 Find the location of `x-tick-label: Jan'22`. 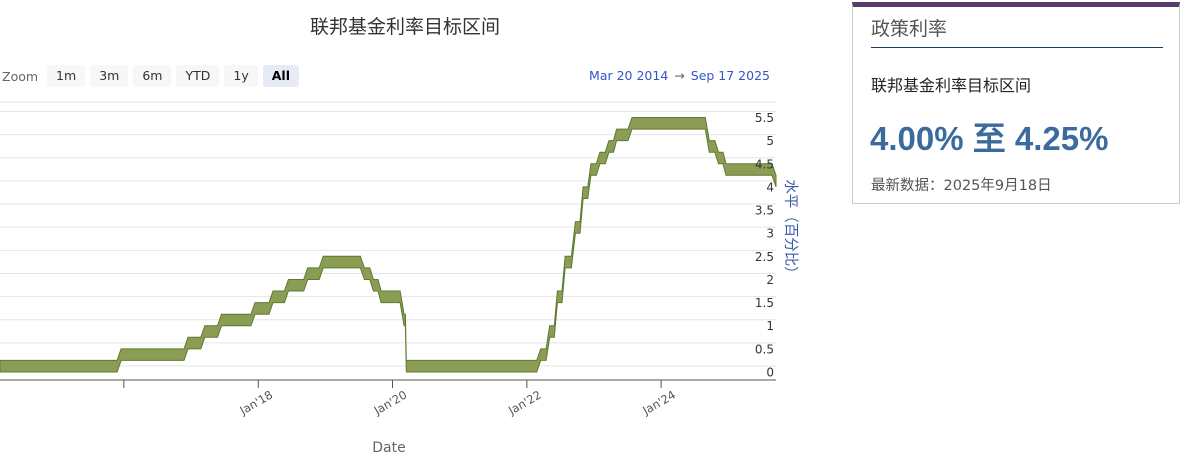

x-tick-label: Jan'22 is located at coordinates (524, 403).